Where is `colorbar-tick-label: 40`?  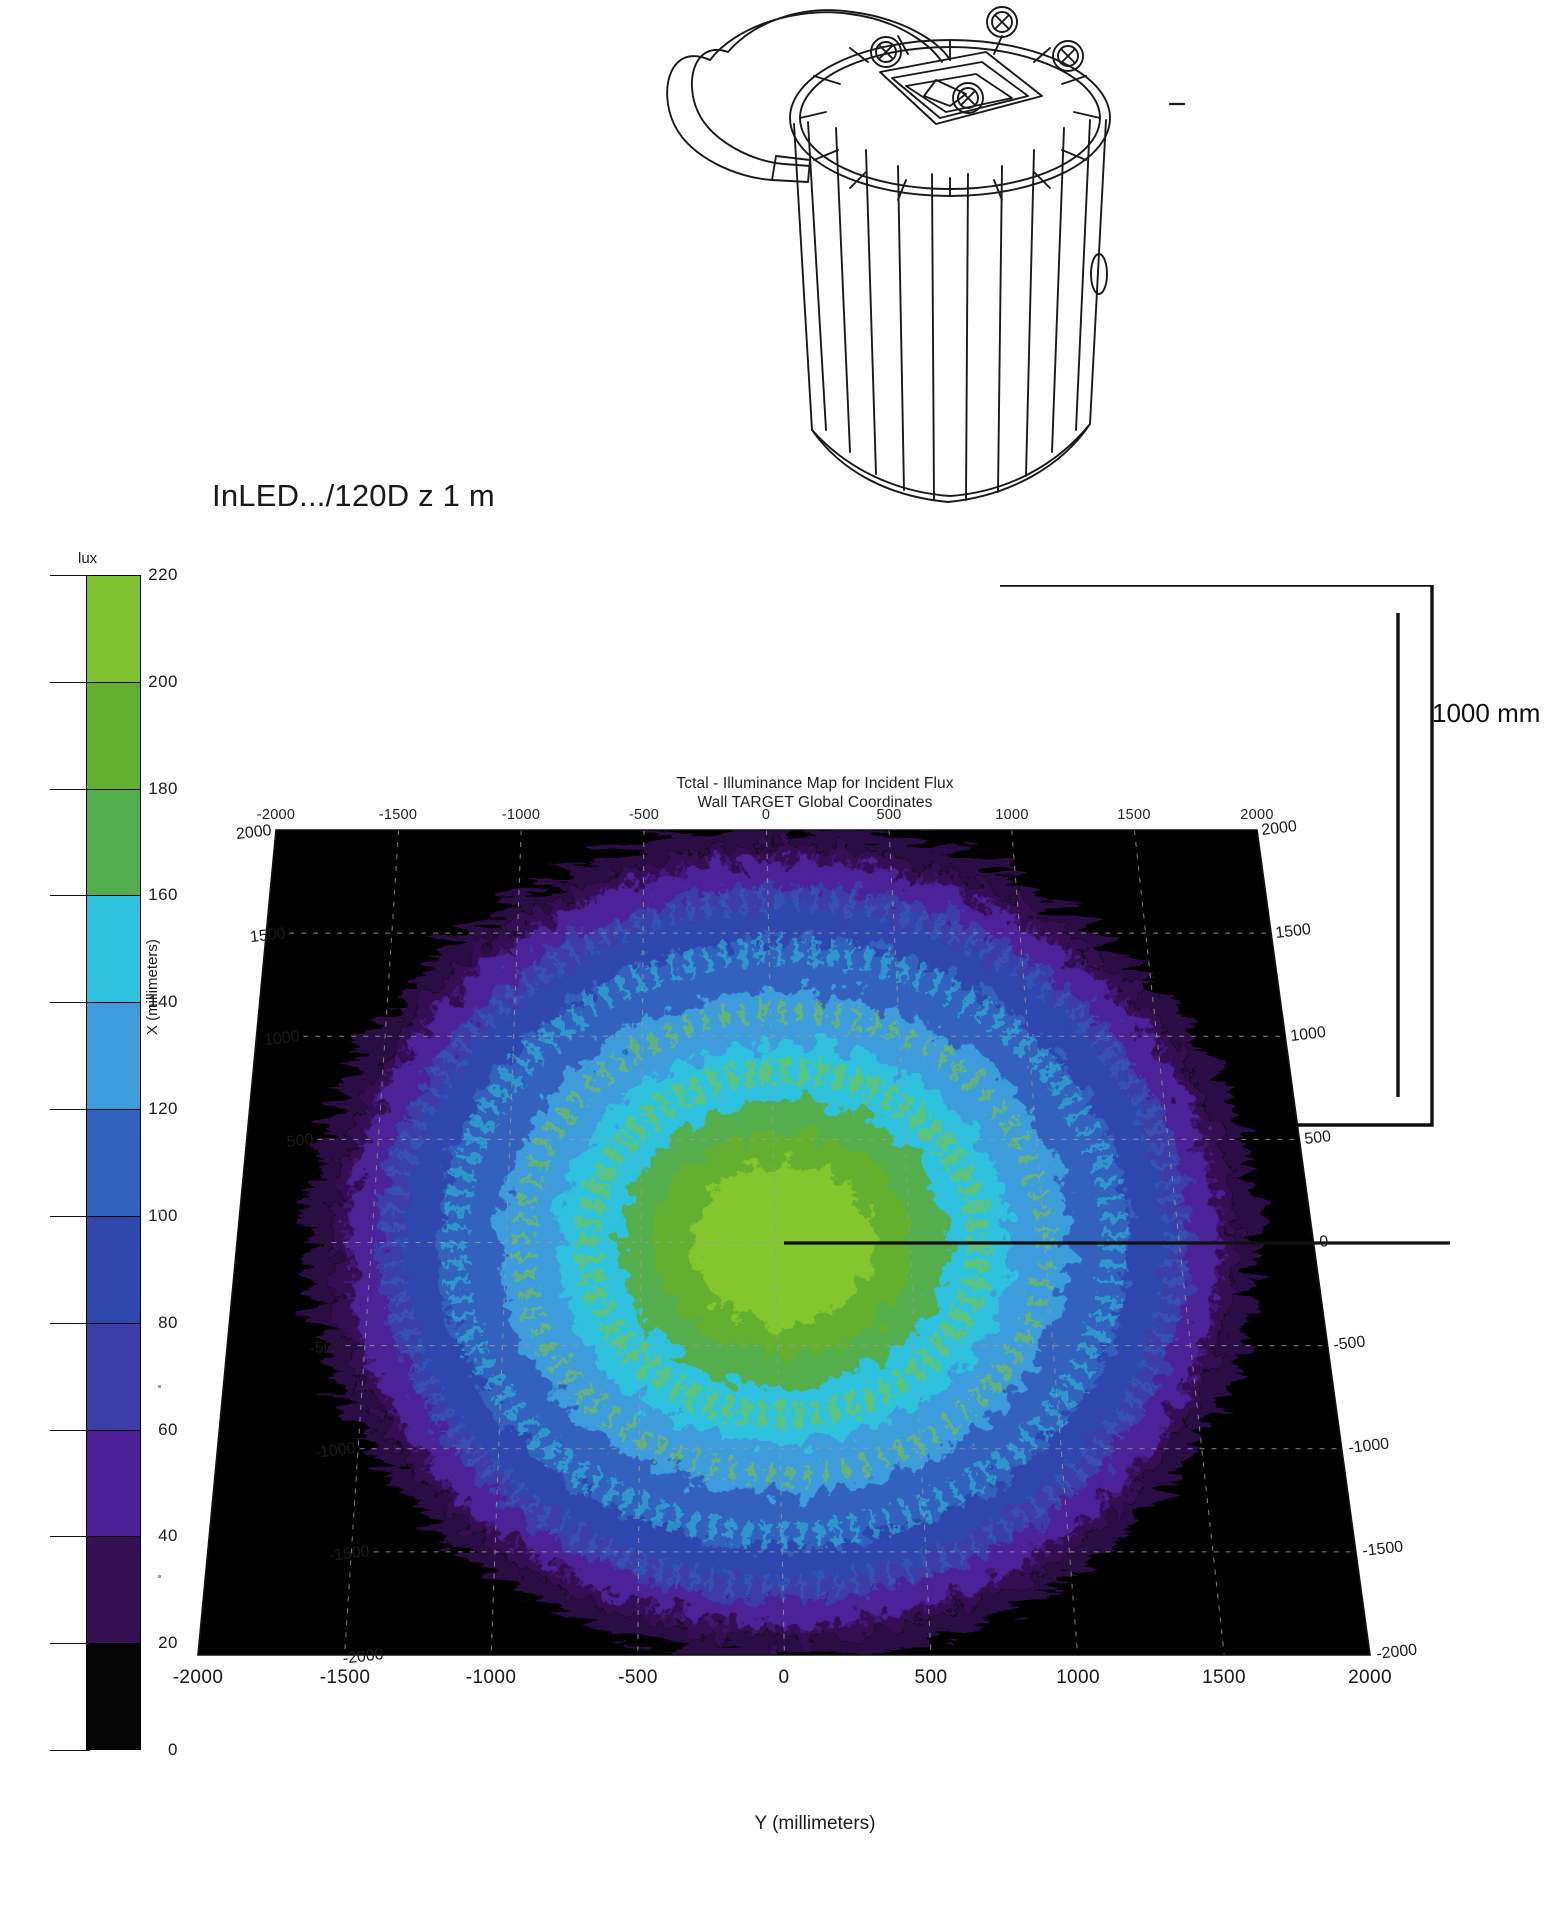
colorbar-tick-label: 40 is located at coordinates (168, 1536).